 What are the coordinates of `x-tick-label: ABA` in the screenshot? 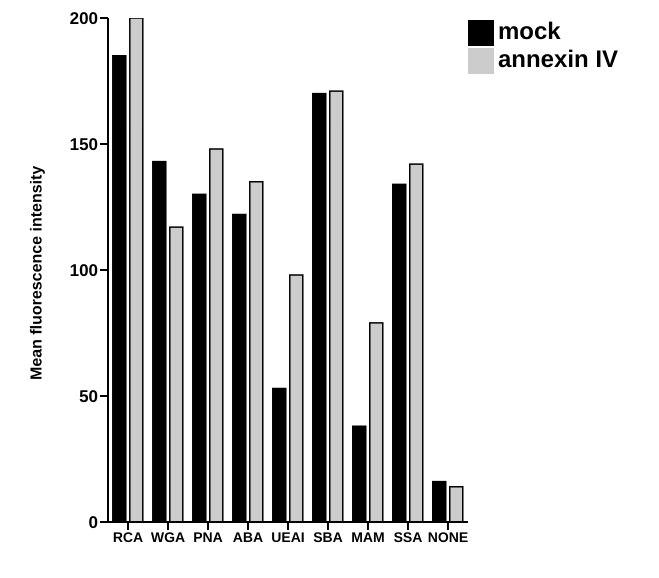 It's located at (248, 536).